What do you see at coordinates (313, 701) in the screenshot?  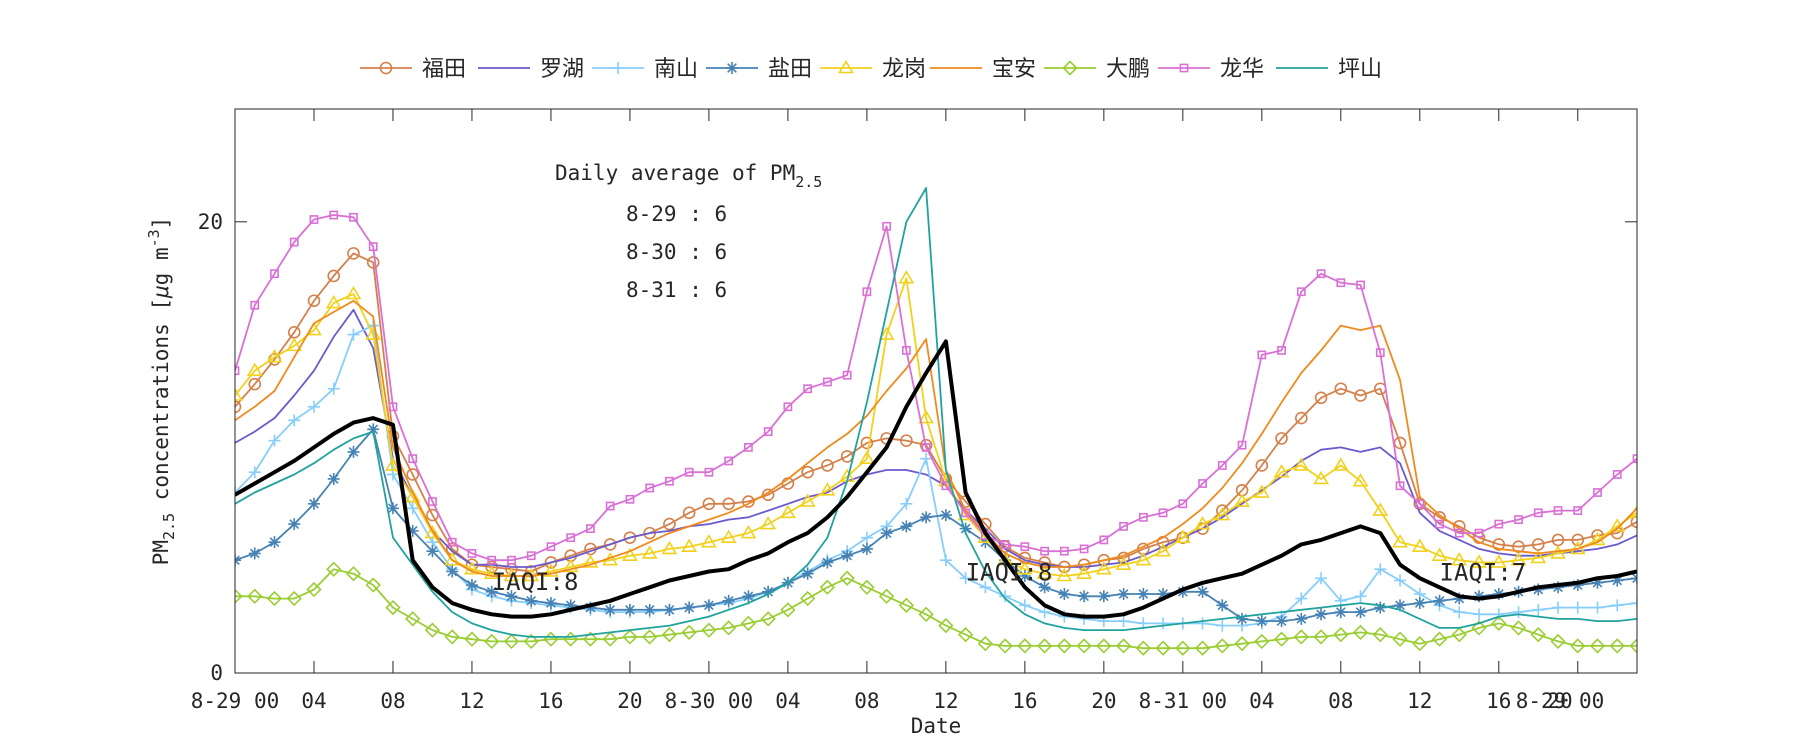 I see `x-tick-label-1: 04` at bounding box center [313, 701].